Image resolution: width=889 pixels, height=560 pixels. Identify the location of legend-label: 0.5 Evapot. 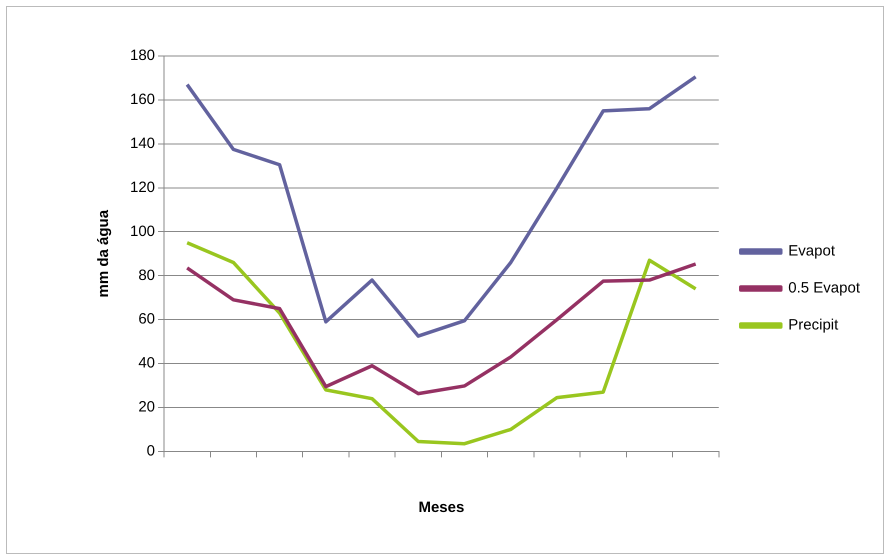
(824, 288).